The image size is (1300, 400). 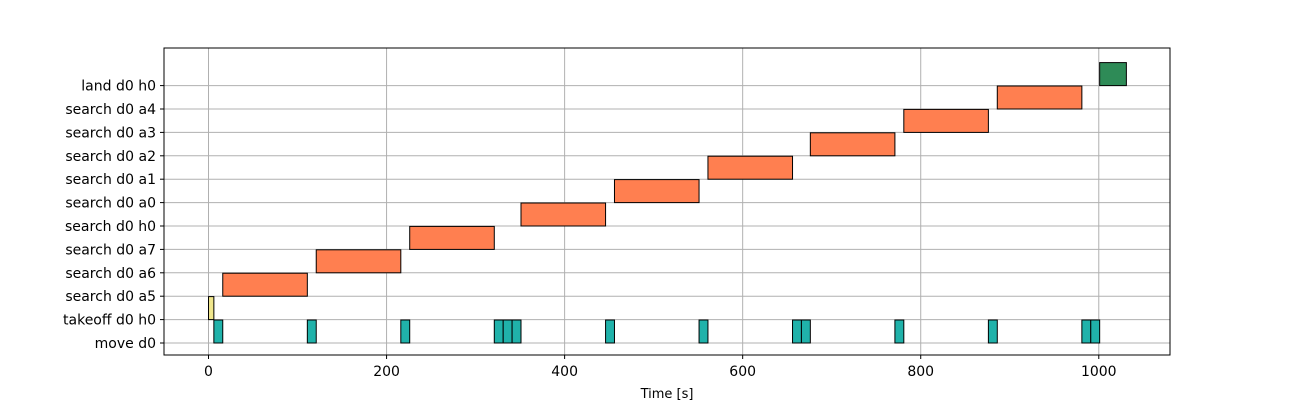 I want to click on x-axis-label: Time [s], so click(x=667, y=393).